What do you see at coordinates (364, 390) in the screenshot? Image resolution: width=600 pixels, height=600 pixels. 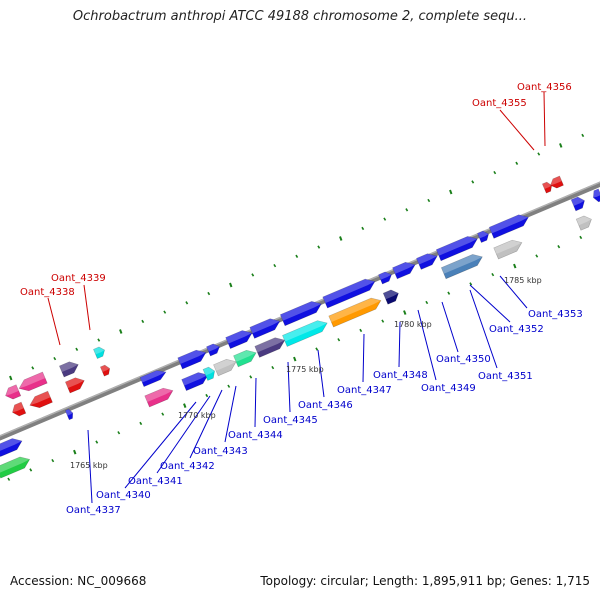 I see `gene-label-oant-4347: Oant_4347` at bounding box center [364, 390].